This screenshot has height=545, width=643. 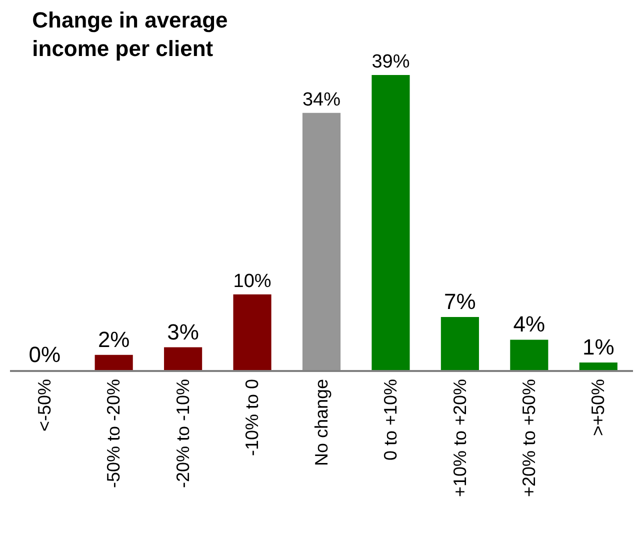 What do you see at coordinates (44, 405) in the screenshot?
I see `x-tick-label: <-50%` at bounding box center [44, 405].